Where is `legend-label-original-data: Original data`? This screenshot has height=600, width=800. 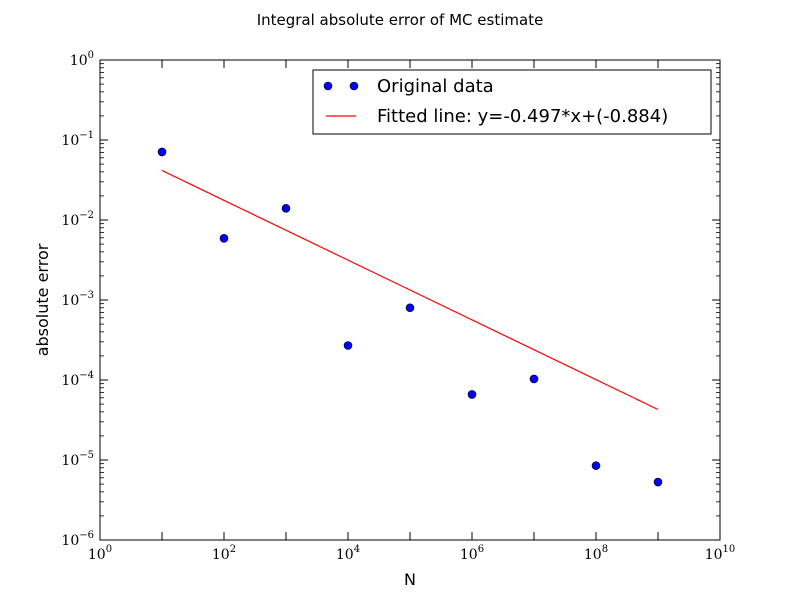
legend-label-original-data: Original data is located at coordinates (435, 86).